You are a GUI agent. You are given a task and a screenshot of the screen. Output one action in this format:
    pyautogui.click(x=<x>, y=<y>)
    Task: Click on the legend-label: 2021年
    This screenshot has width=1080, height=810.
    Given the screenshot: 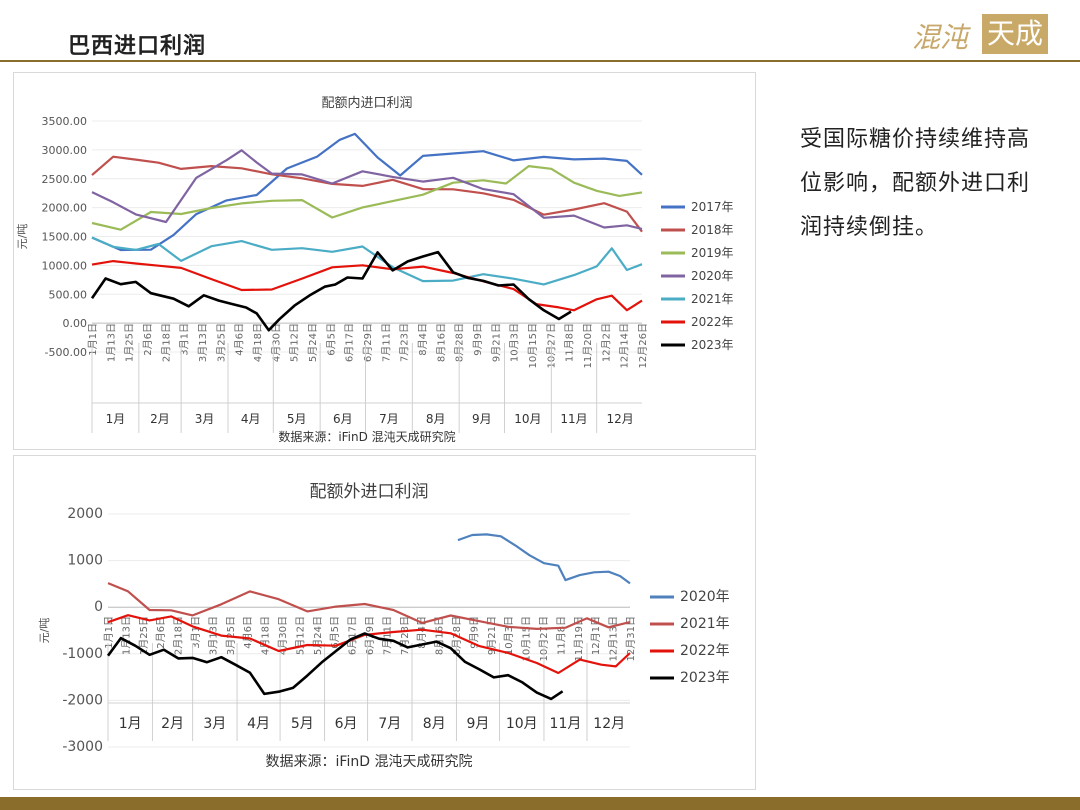 What is the action you would take?
    pyautogui.click(x=705, y=624)
    